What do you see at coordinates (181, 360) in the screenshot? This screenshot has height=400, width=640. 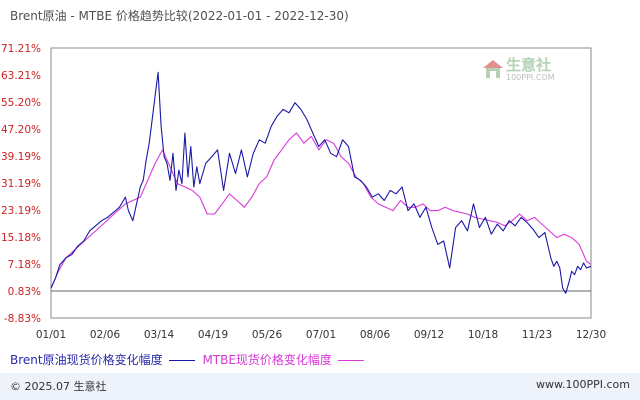 I see `legend-brent-swatch` at bounding box center [181, 360].